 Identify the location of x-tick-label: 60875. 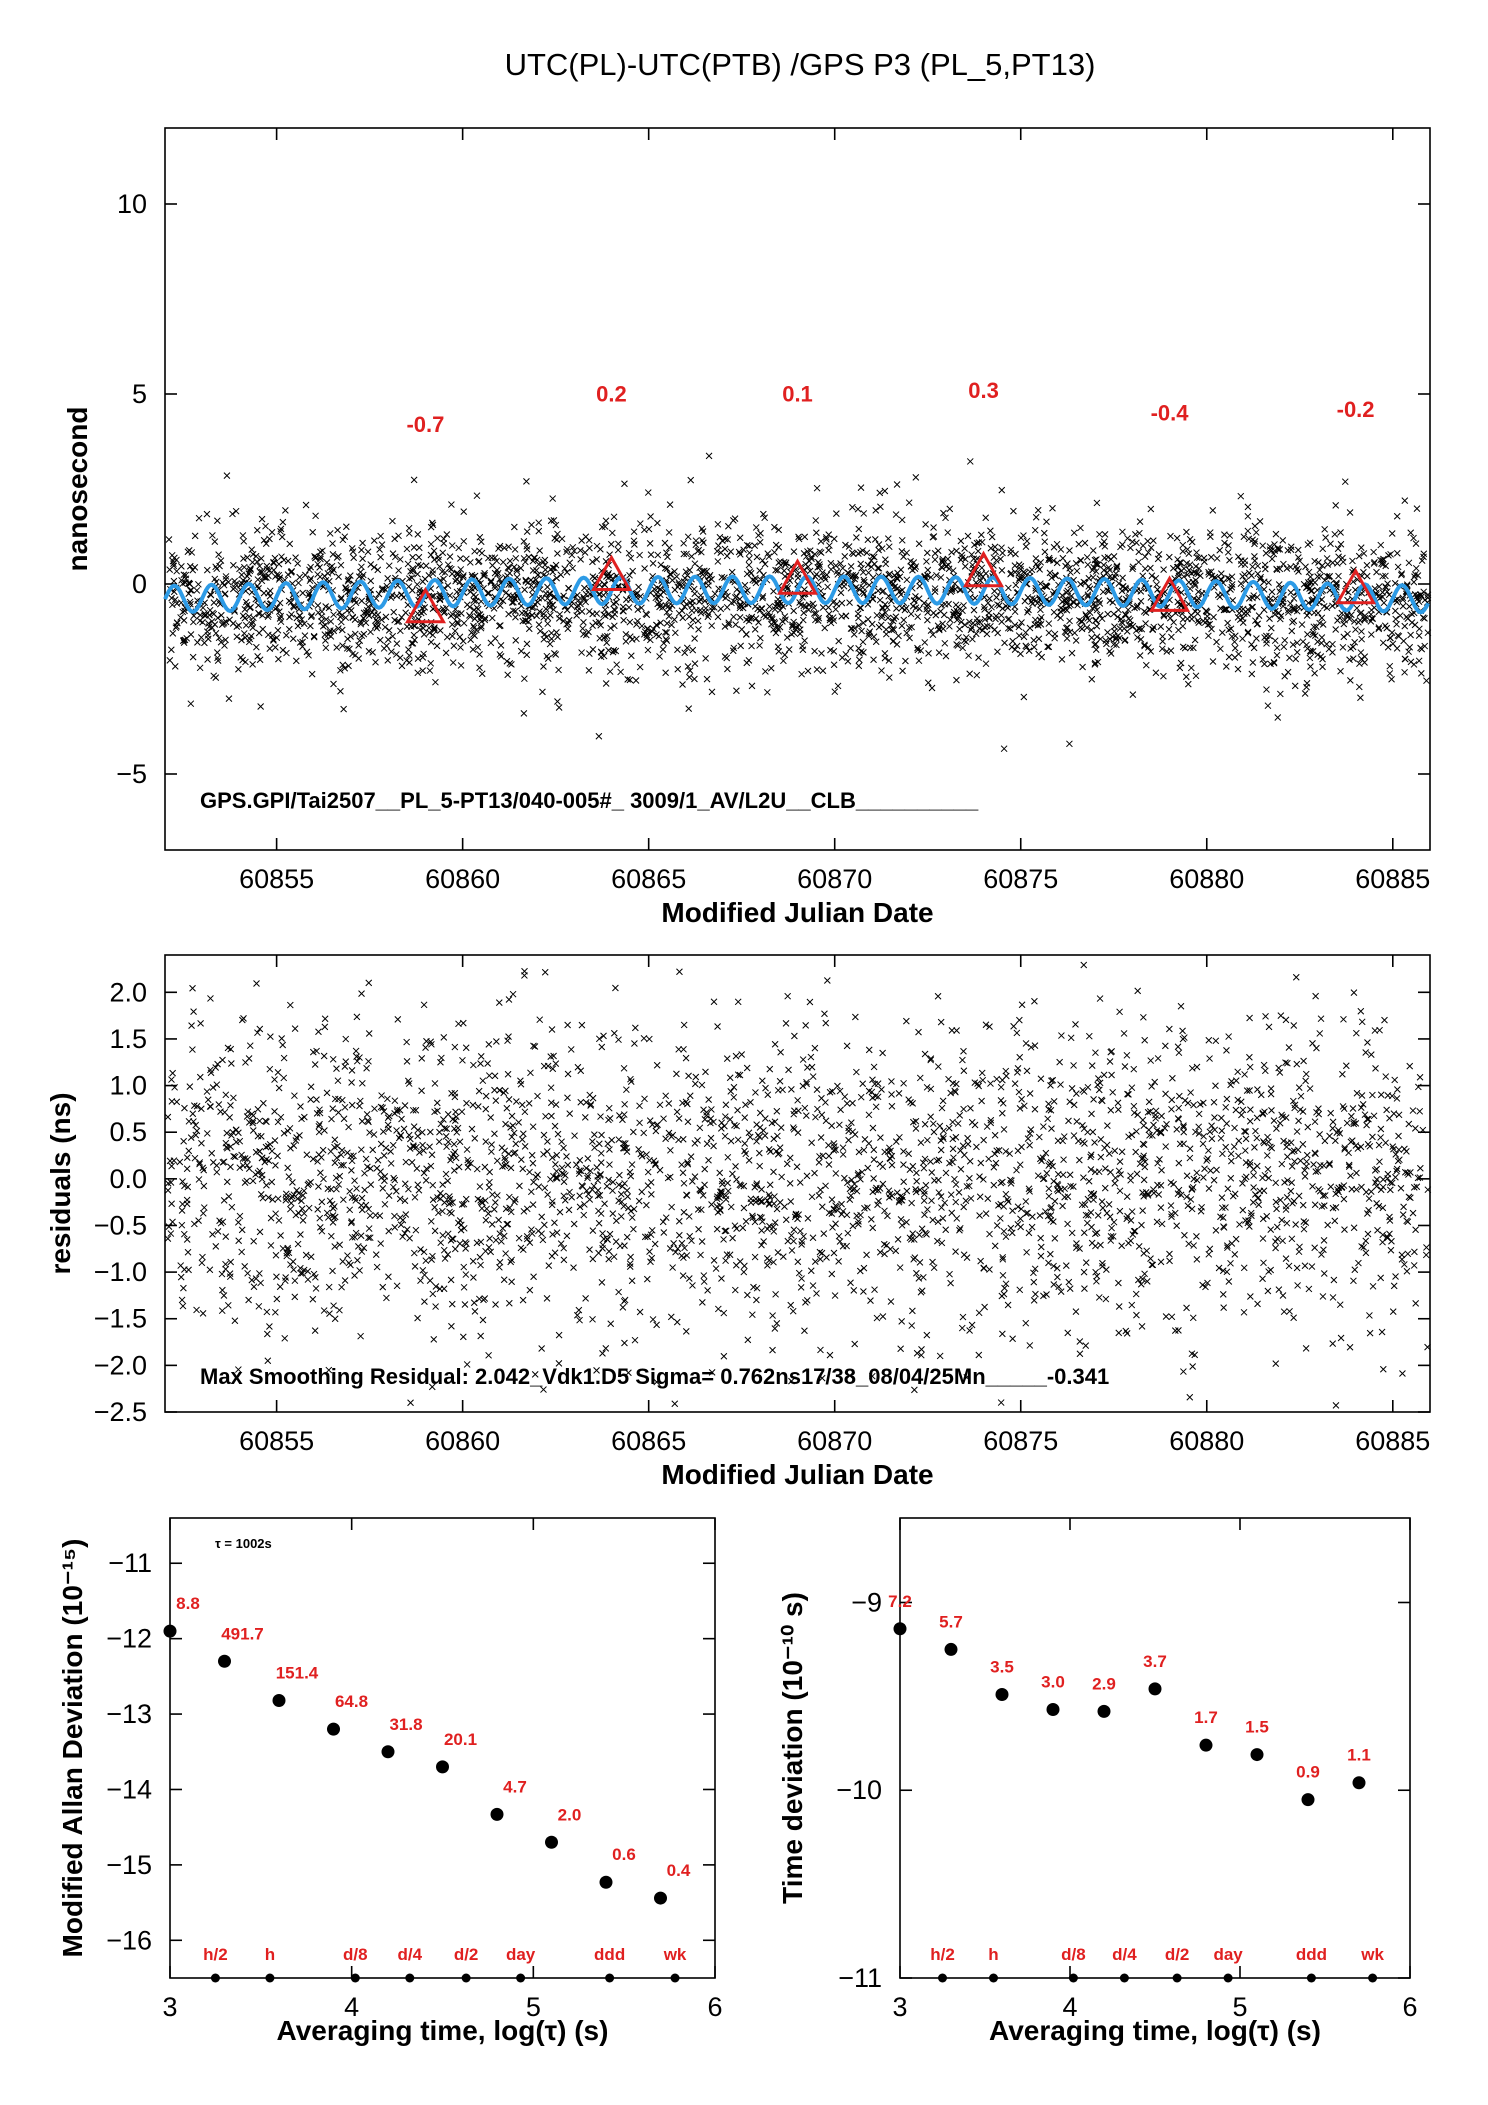
(1020, 879).